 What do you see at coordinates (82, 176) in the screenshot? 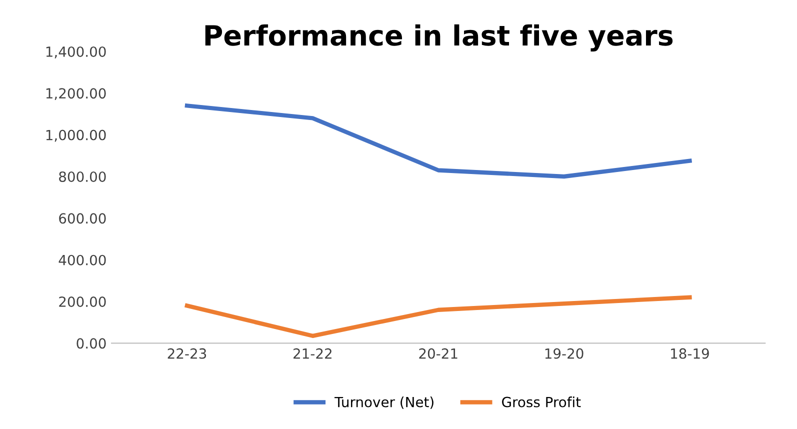
I see `y-tick-label: 800.00` at bounding box center [82, 176].